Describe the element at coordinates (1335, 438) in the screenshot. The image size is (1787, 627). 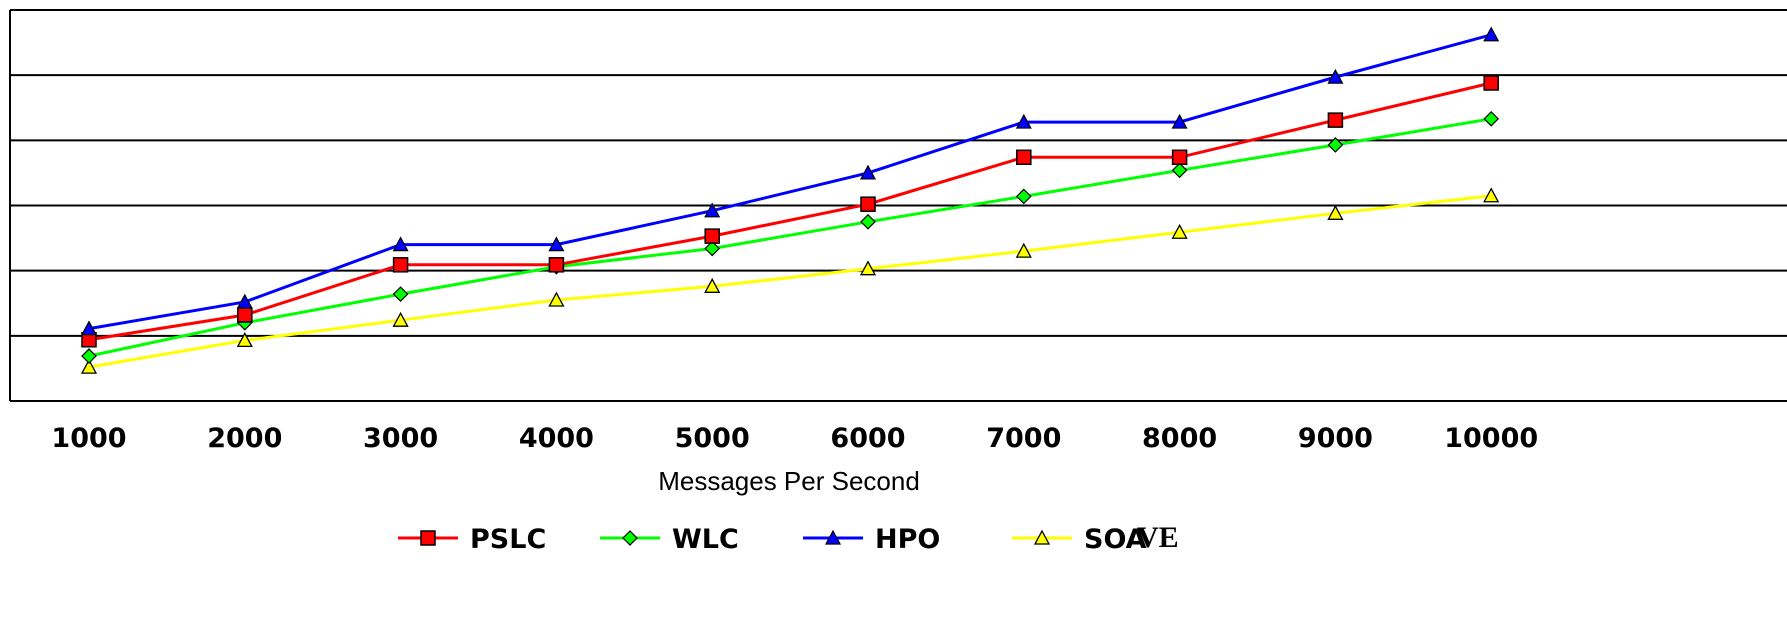
I see `x-tick-label: 9000` at that location.